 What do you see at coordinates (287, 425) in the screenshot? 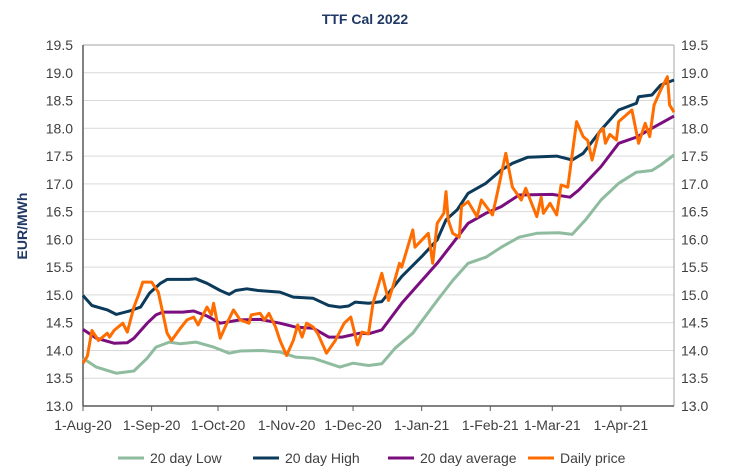
I see `x-tick-label: 1-Nov-20` at bounding box center [287, 425].